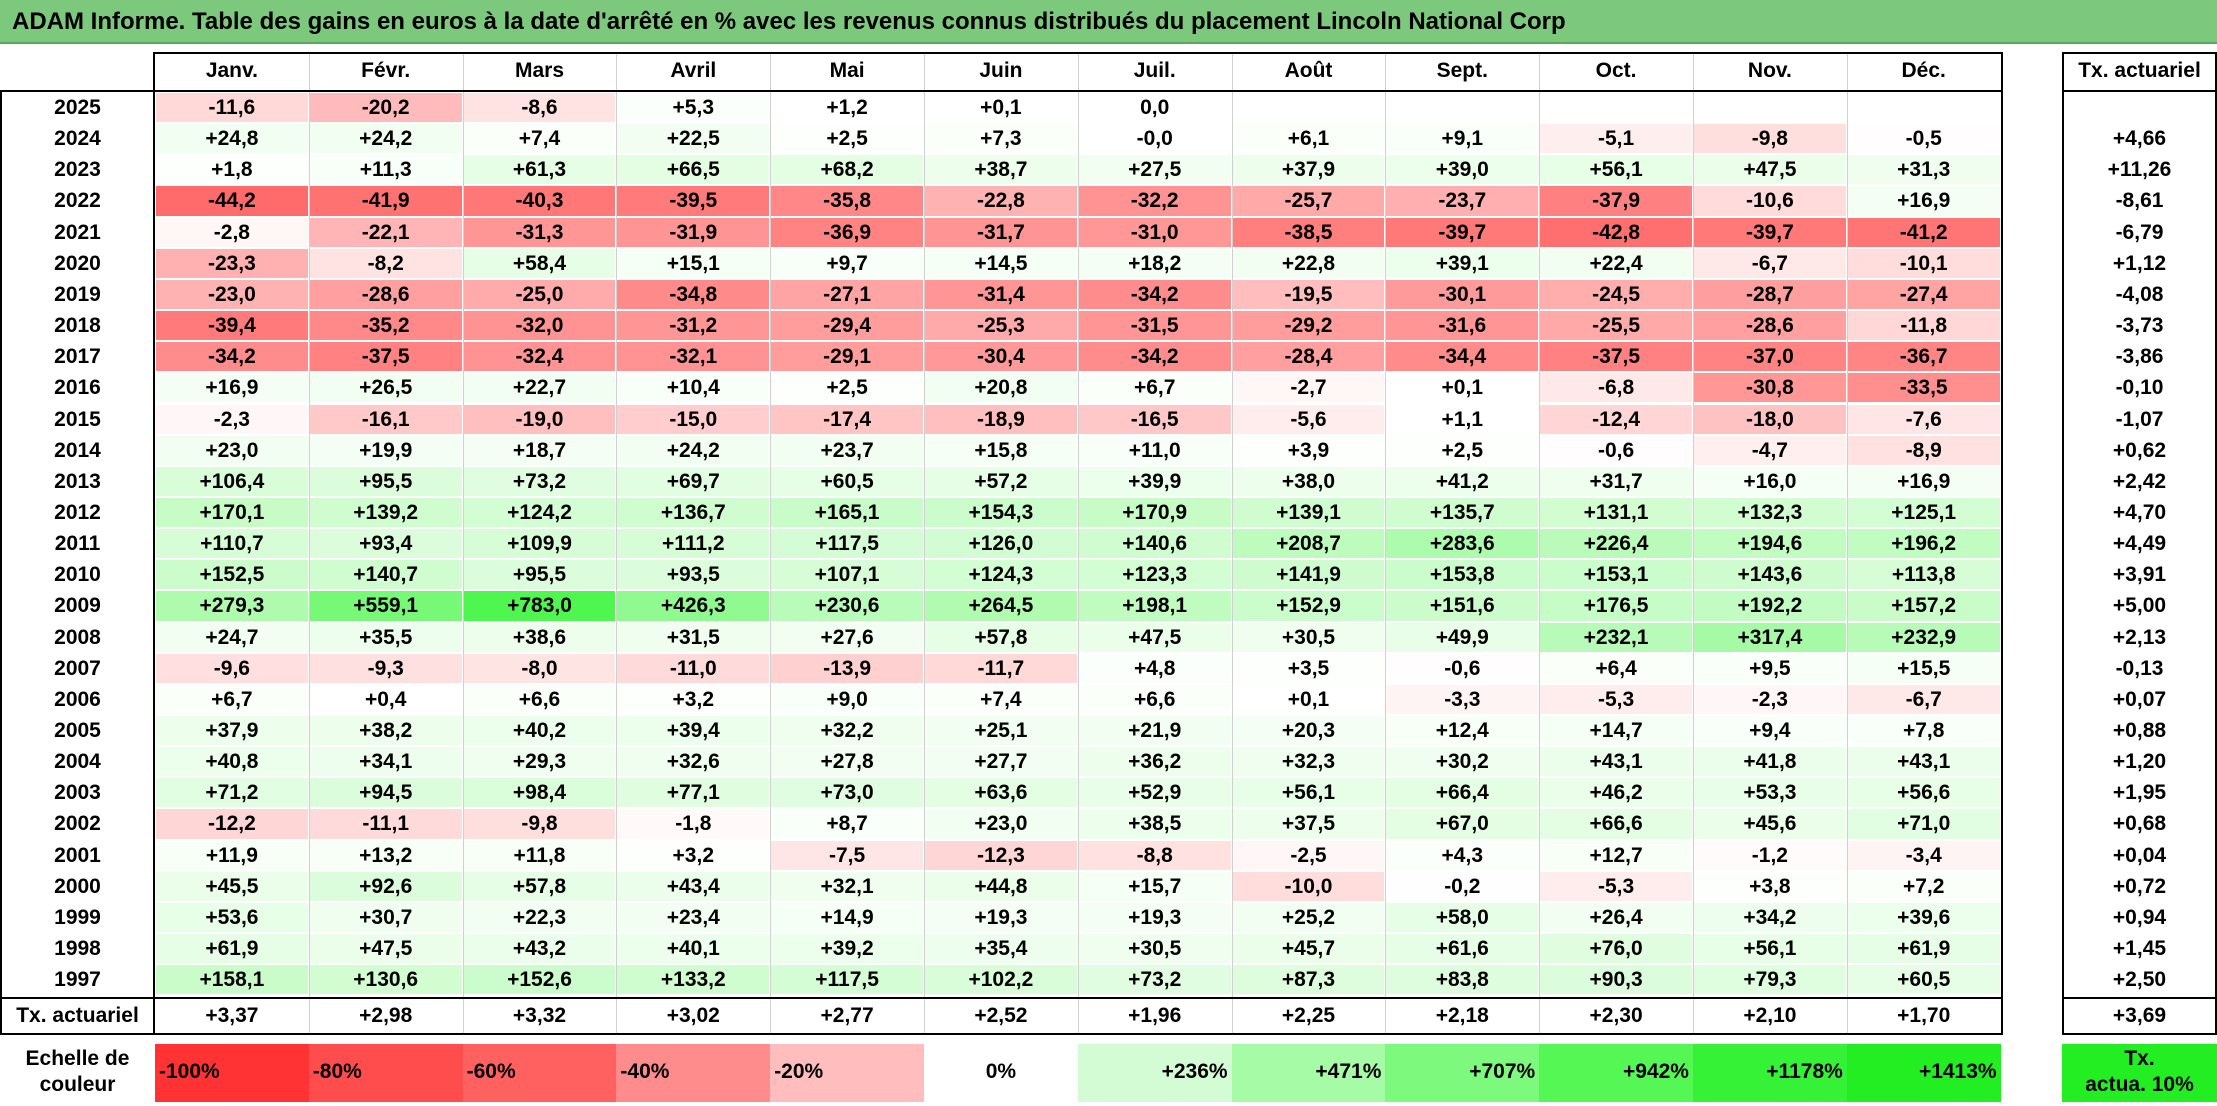  Describe the element at coordinates (1308, 1073) in the screenshot. I see `scale-step: +471%` at that location.